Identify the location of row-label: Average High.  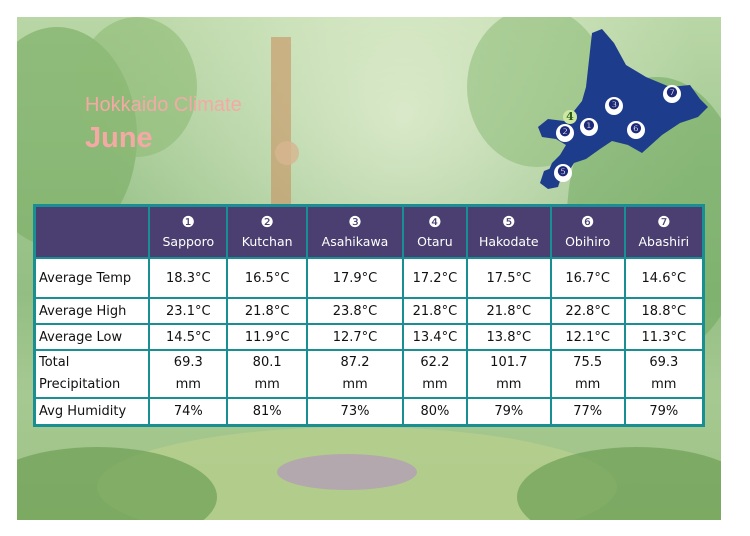
(92, 311).